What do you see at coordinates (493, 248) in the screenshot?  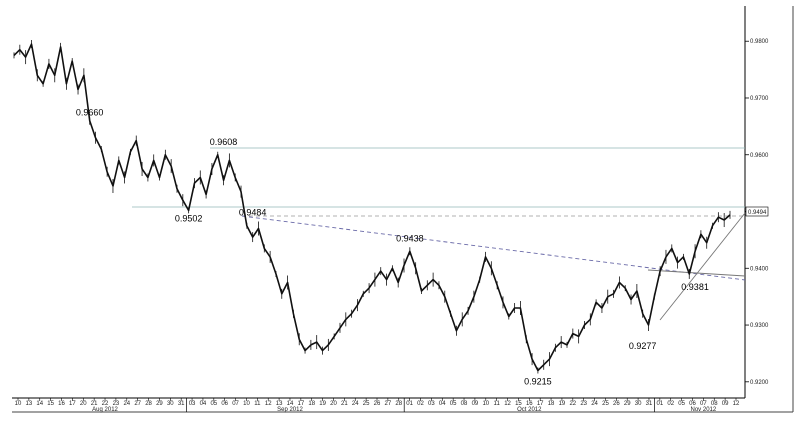 I see `descending-trendline` at bounding box center [493, 248].